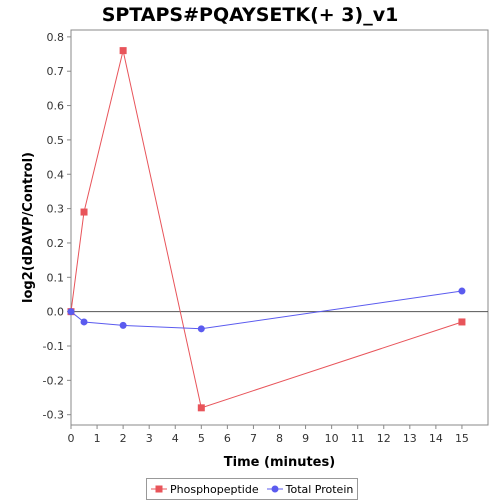 This screenshot has height=500, width=500. Describe the element at coordinates (56, 140) in the screenshot. I see `y-tick-label: 0.5` at that location.